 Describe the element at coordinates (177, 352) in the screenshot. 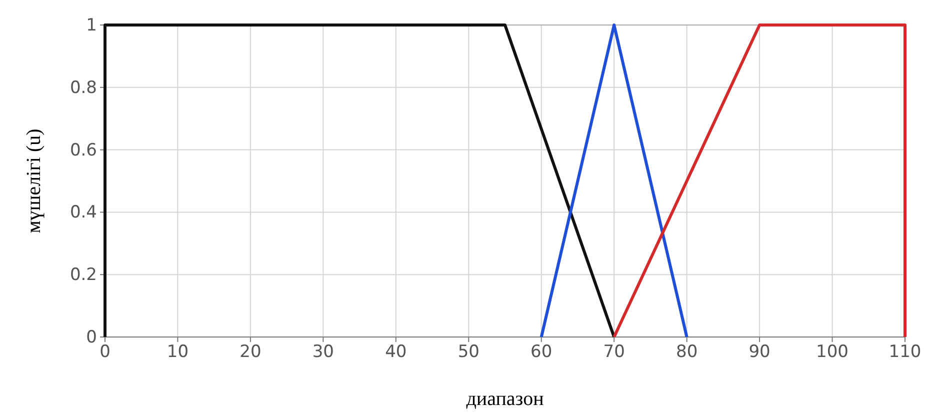

I see `x-tick-label: 10` at that location.